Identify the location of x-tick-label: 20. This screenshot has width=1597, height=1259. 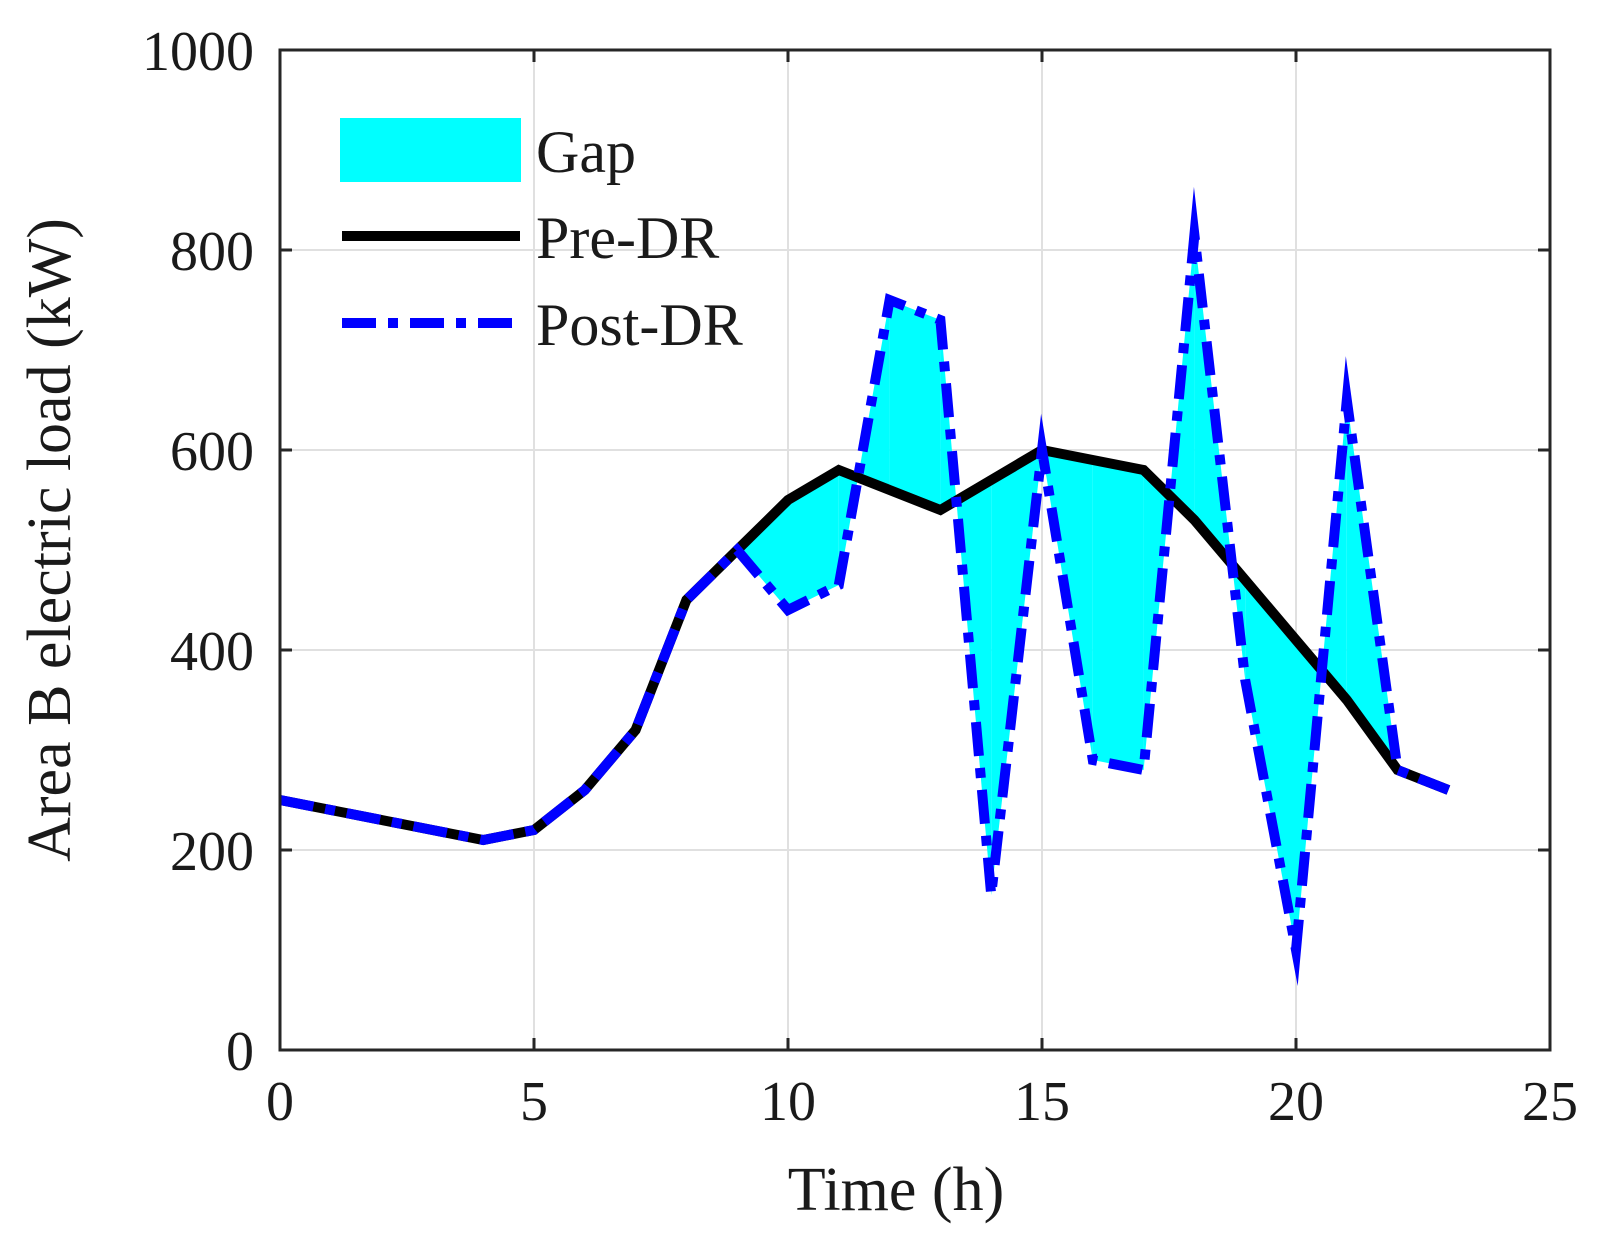
(1296, 1102).